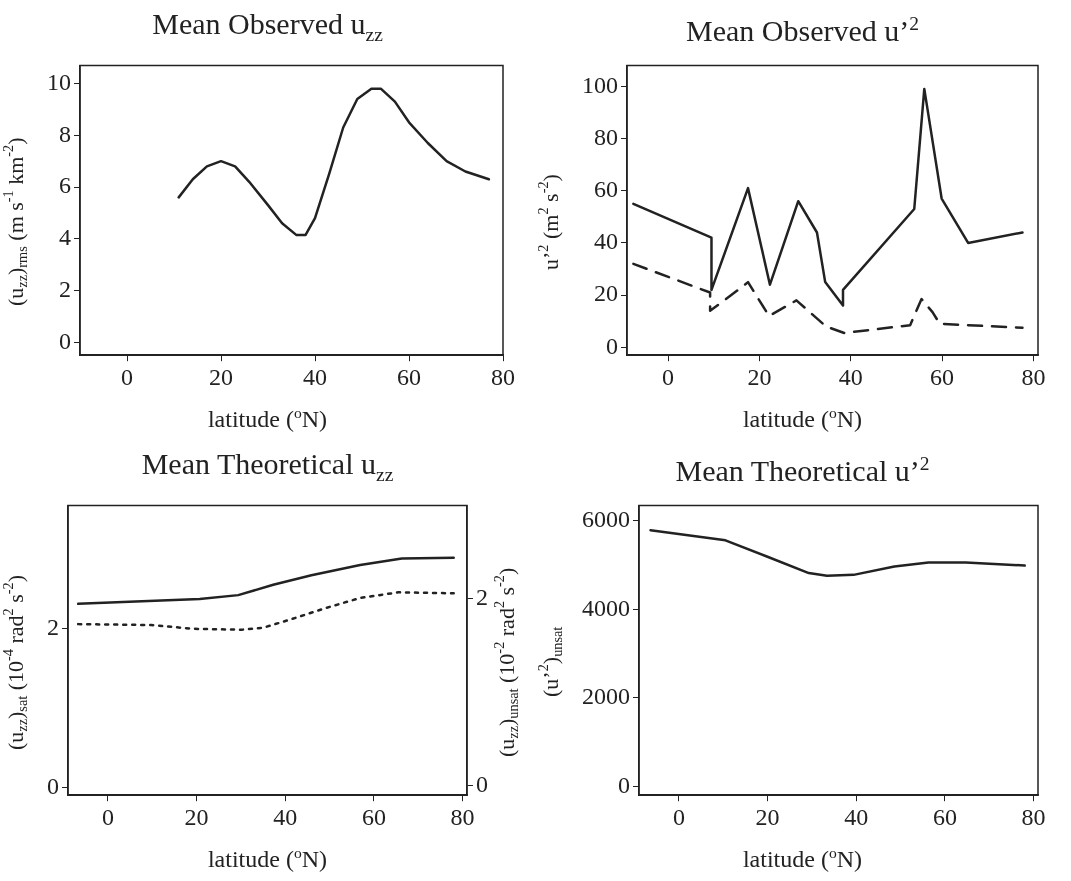 The image size is (1071, 881). What do you see at coordinates (267, 466) in the screenshot?
I see `chart-title: Mean Theoretical u$_{zz}$` at bounding box center [267, 466].